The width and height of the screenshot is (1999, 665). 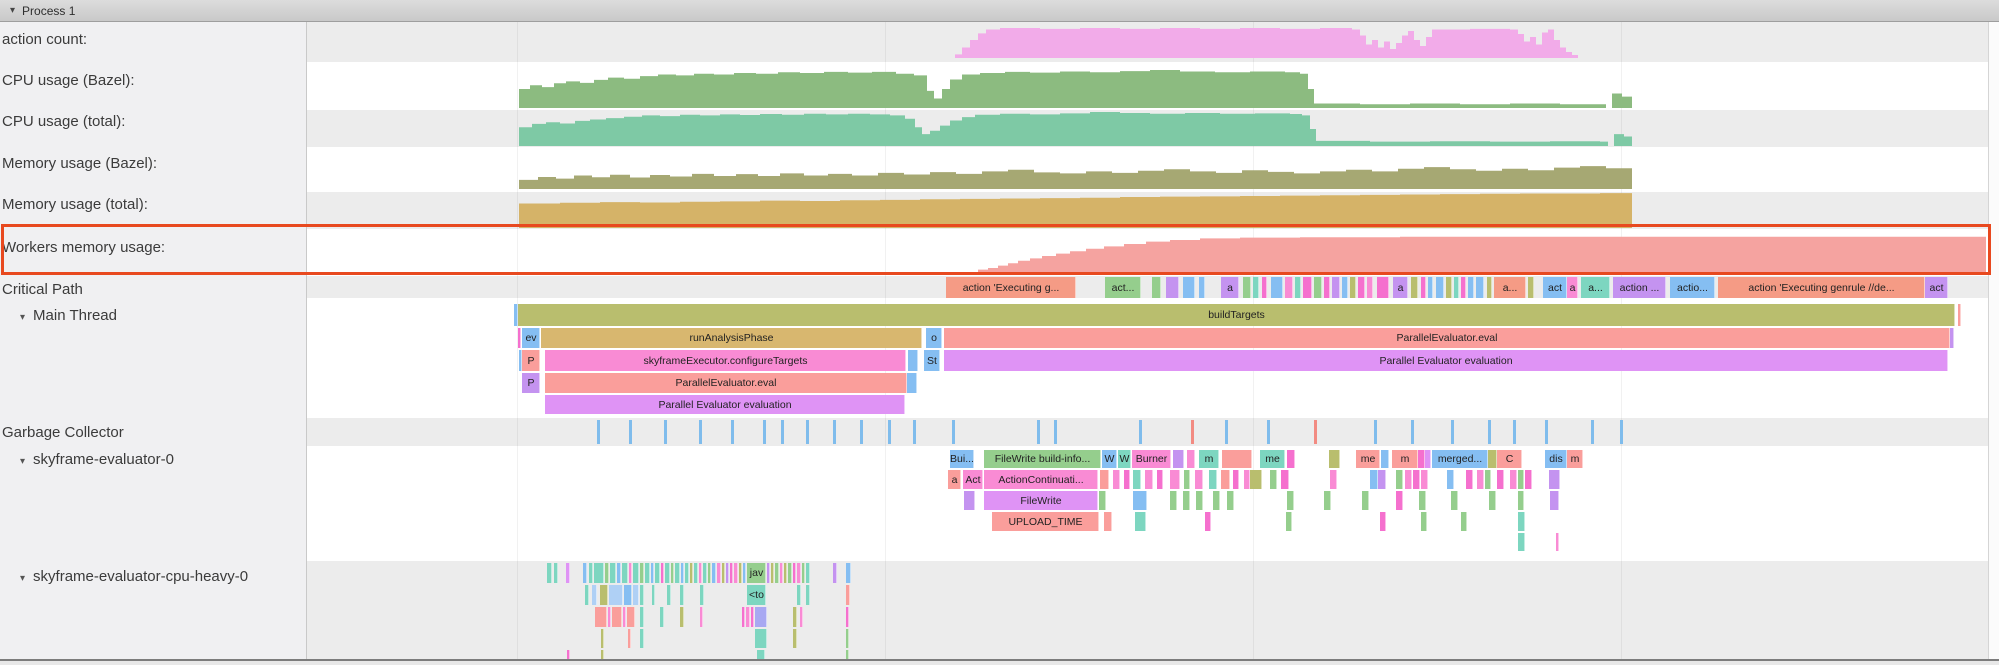 What do you see at coordinates (1151, 459) in the screenshot?
I see `trace-slice-burner: Burner` at bounding box center [1151, 459].